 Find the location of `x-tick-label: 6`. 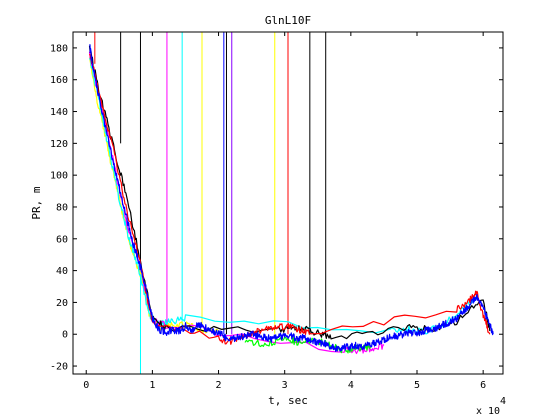

x-tick-label: 6 is located at coordinates (483, 385).